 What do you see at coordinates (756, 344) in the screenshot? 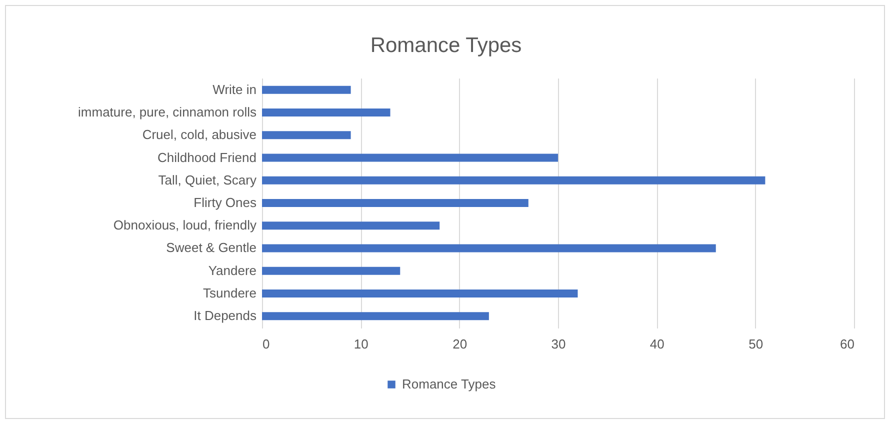
I see `x-tick-label: 50` at bounding box center [756, 344].